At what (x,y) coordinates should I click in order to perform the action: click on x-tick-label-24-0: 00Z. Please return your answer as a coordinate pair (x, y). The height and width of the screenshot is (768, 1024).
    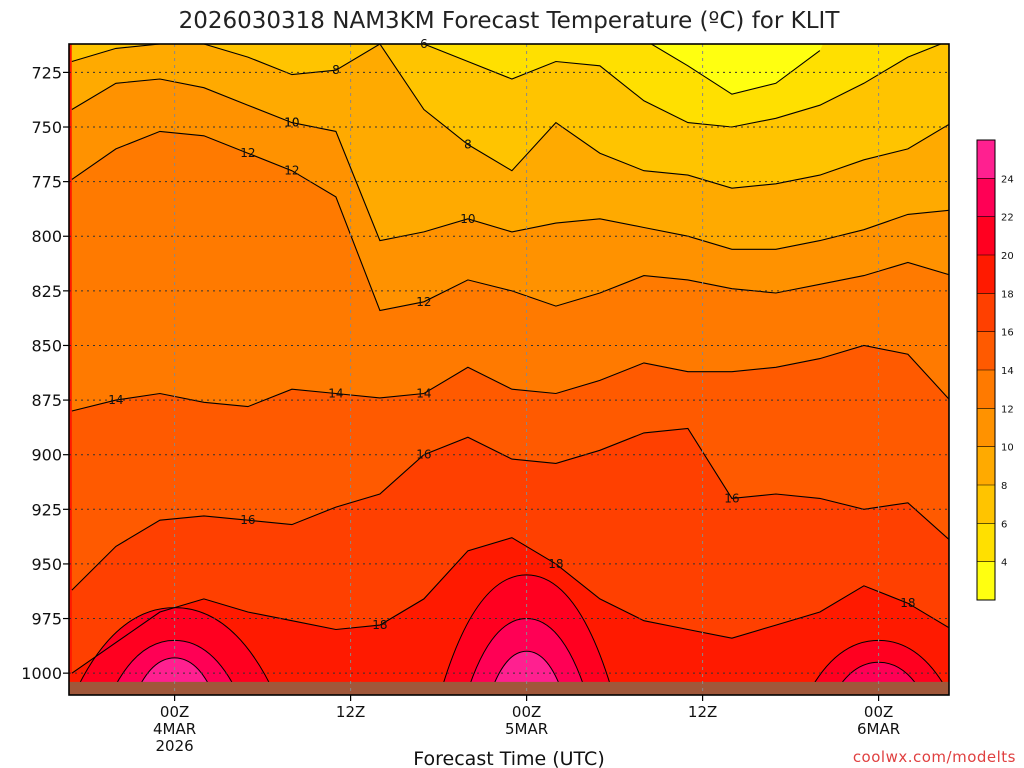
    Looking at the image, I should click on (526, 712).